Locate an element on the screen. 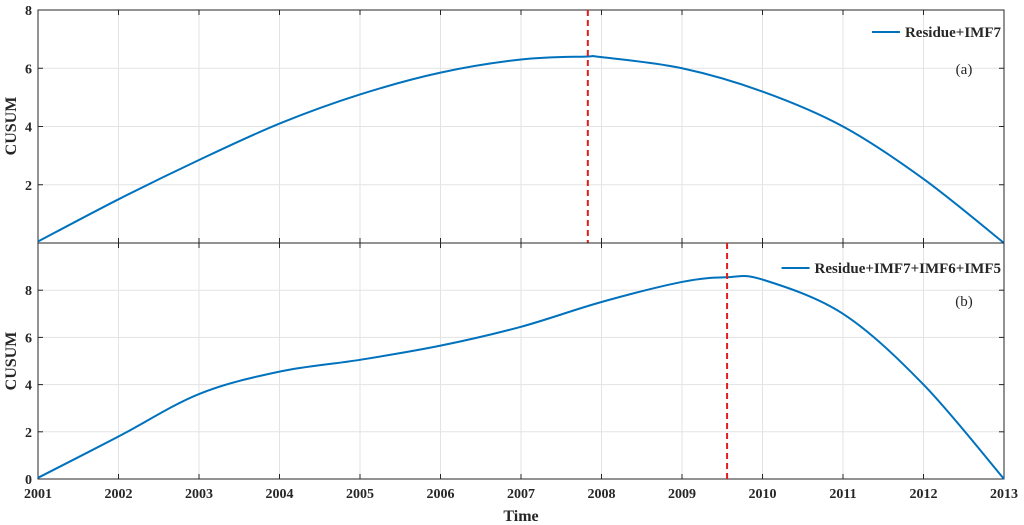 Image resolution: width=1024 pixels, height=525 pixels. panel-label: (b) is located at coordinates (964, 302).